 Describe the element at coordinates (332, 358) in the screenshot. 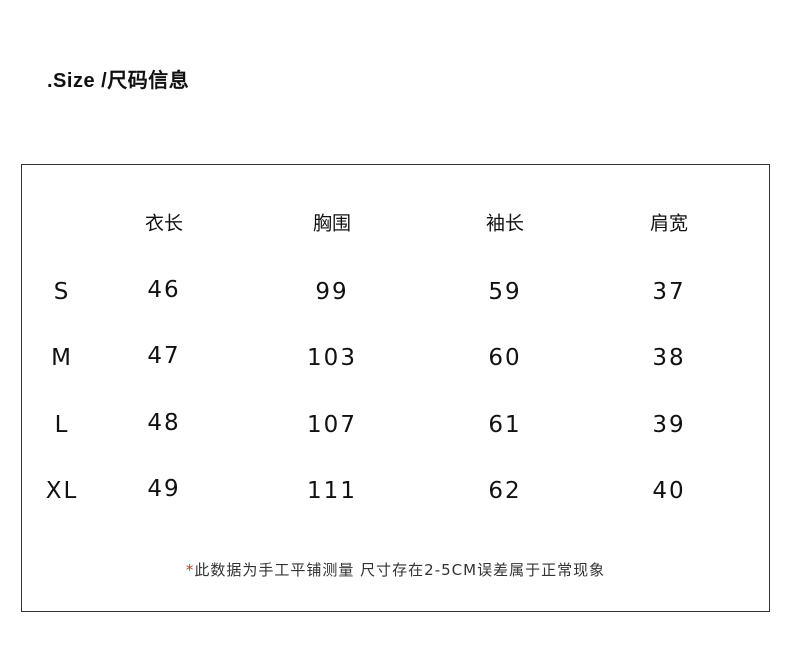

I see `table-cell: 103` at that location.